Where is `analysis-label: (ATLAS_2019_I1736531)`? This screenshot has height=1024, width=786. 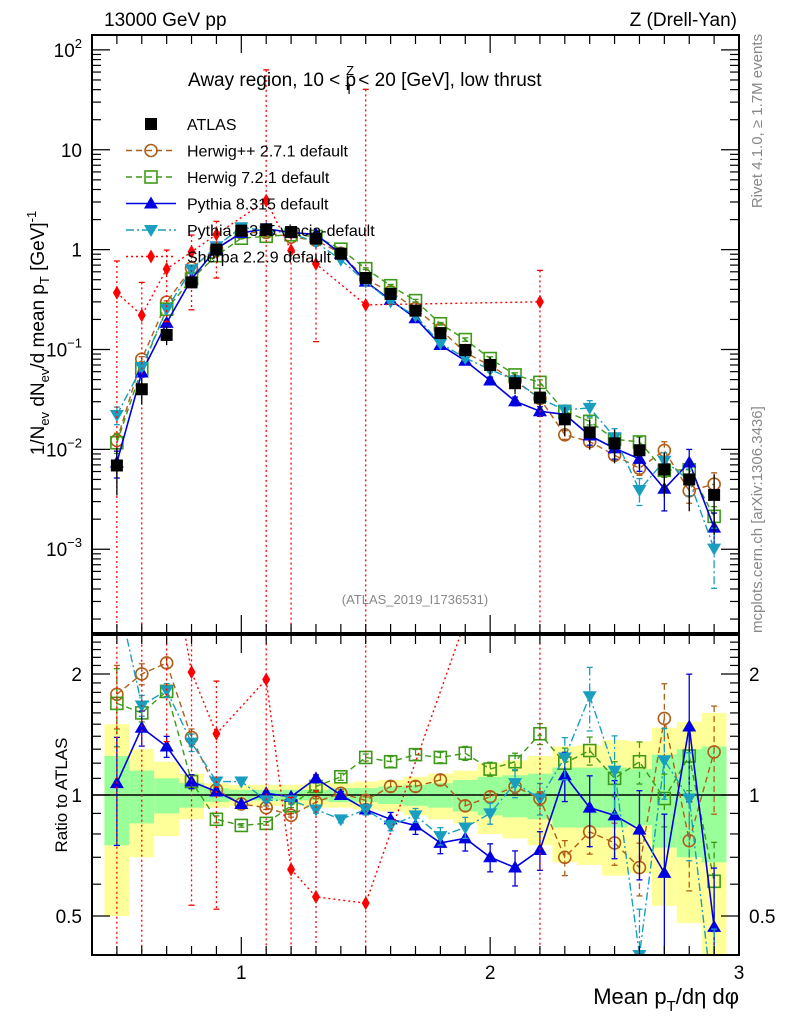
analysis-label: (ATLAS_2019_I1736531) is located at coordinates (415, 599).